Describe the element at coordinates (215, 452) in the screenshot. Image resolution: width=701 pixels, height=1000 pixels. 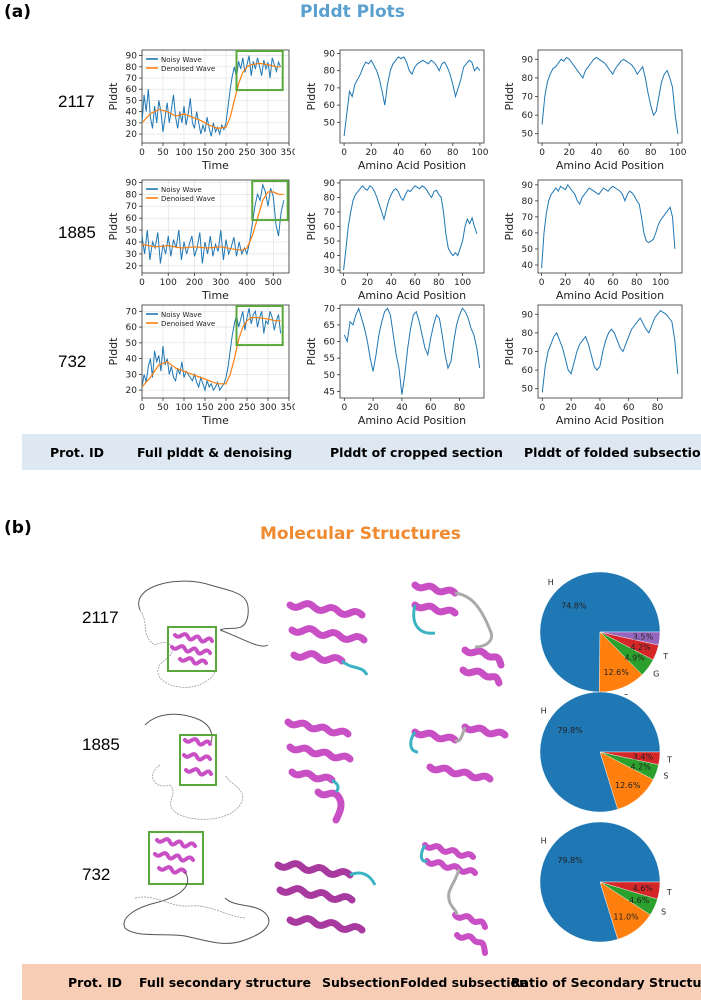
I see `footer-a-full: Full plddt & denoising` at that location.